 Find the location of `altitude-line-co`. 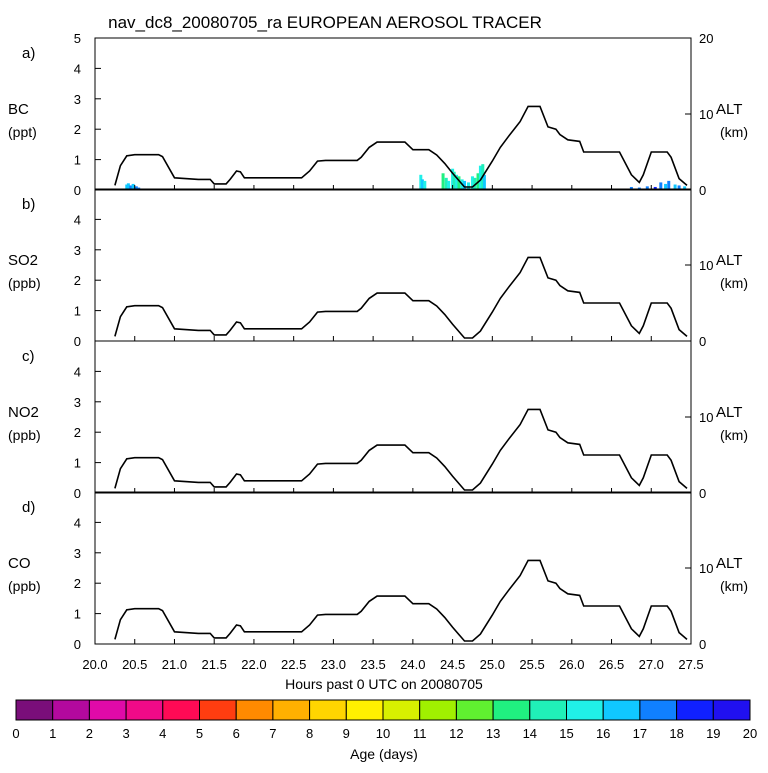

altitude-line-co is located at coordinates (401, 600).